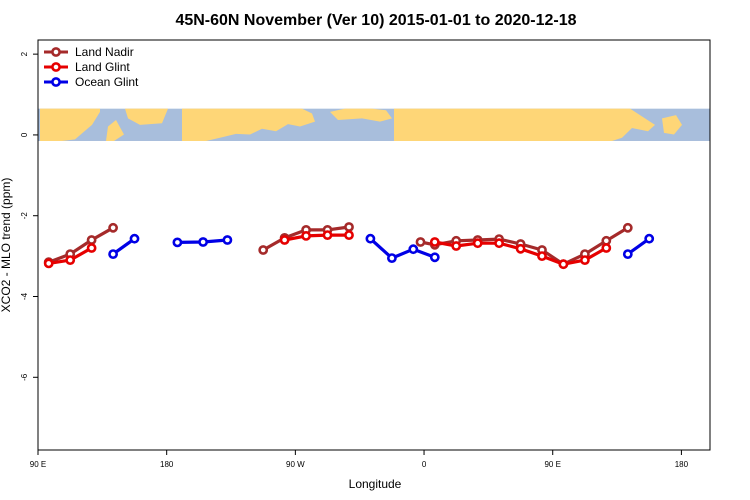  What do you see at coordinates (24, 134) in the screenshot?
I see `y-tick-label-1: 0` at bounding box center [24, 134].